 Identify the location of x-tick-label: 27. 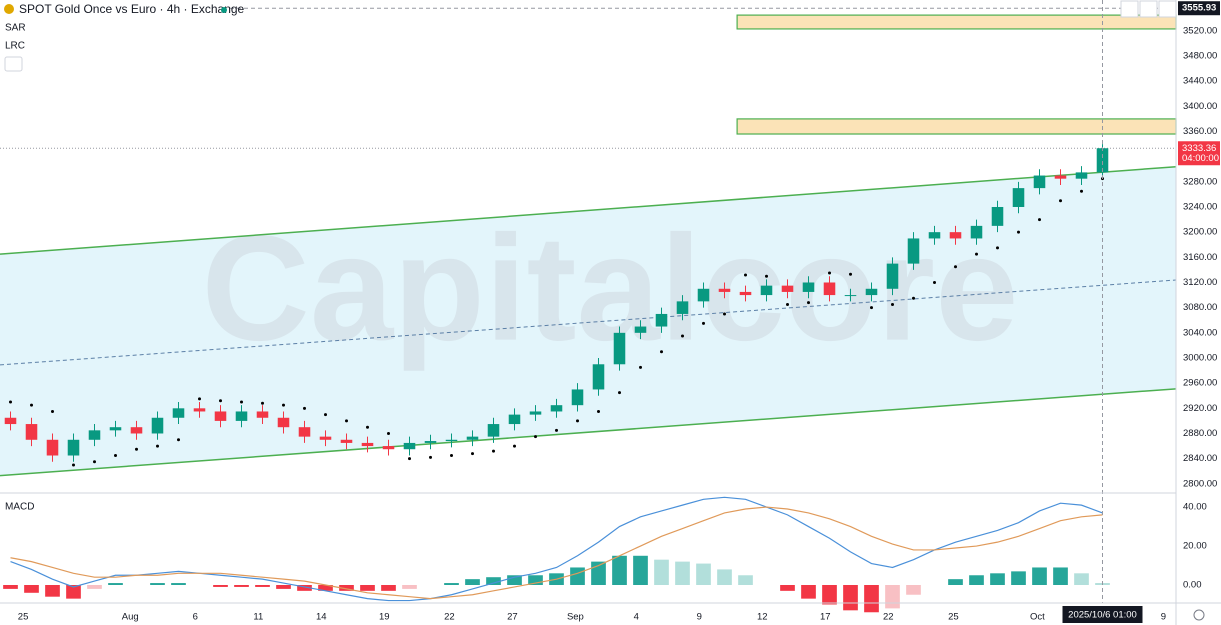
(512, 617).